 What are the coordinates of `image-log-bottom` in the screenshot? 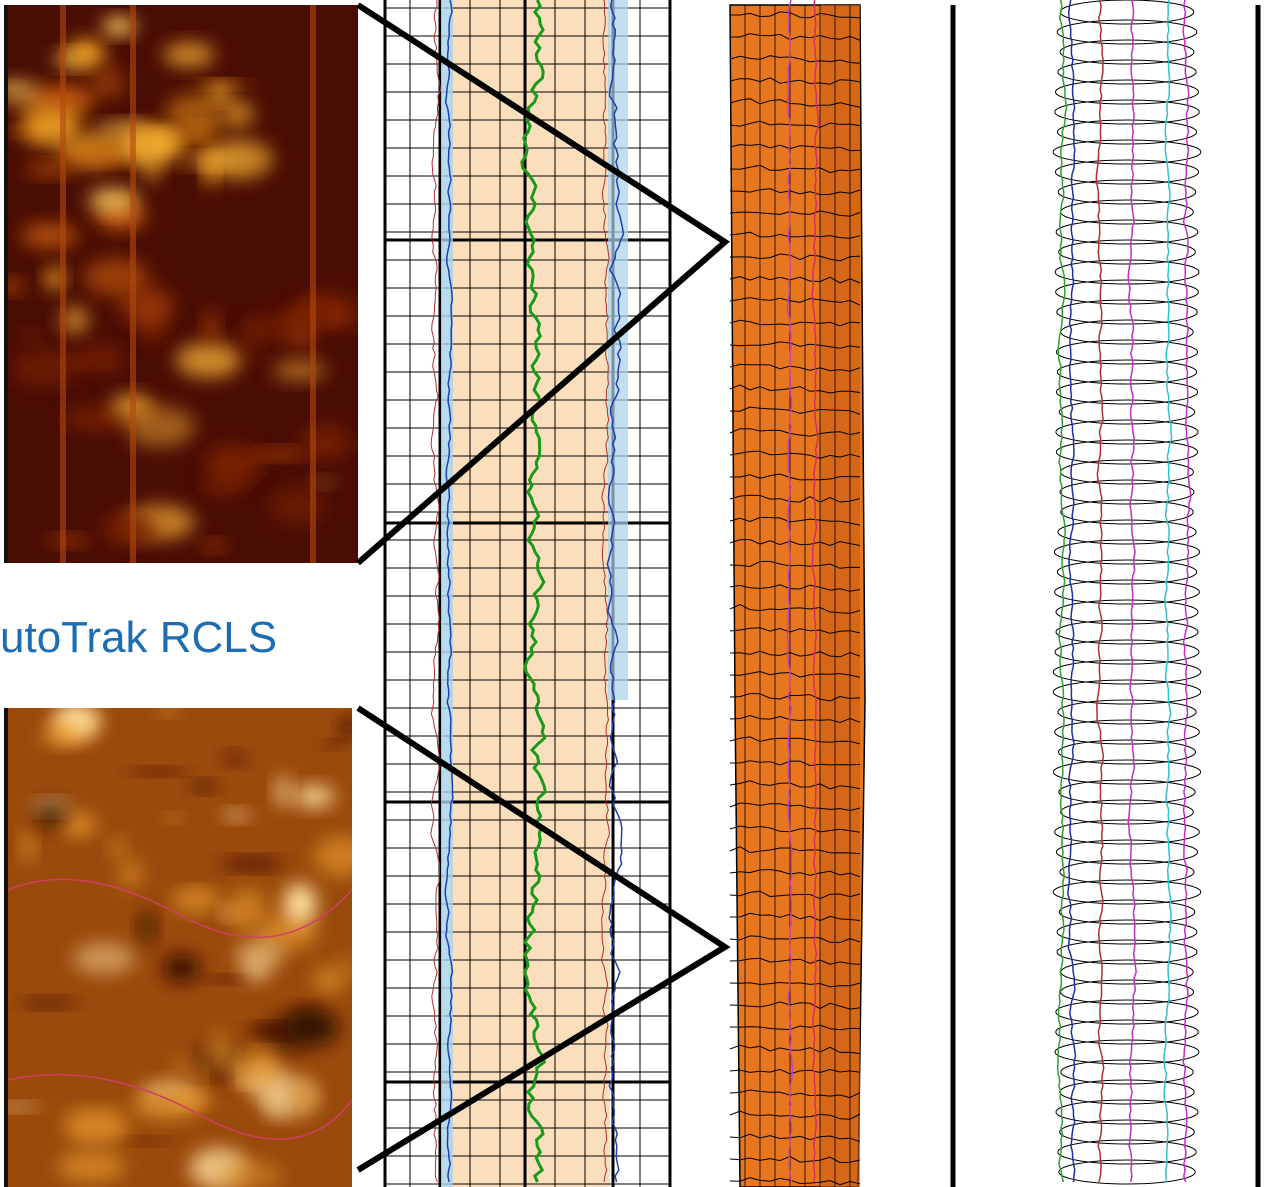 It's located at (180, 947).